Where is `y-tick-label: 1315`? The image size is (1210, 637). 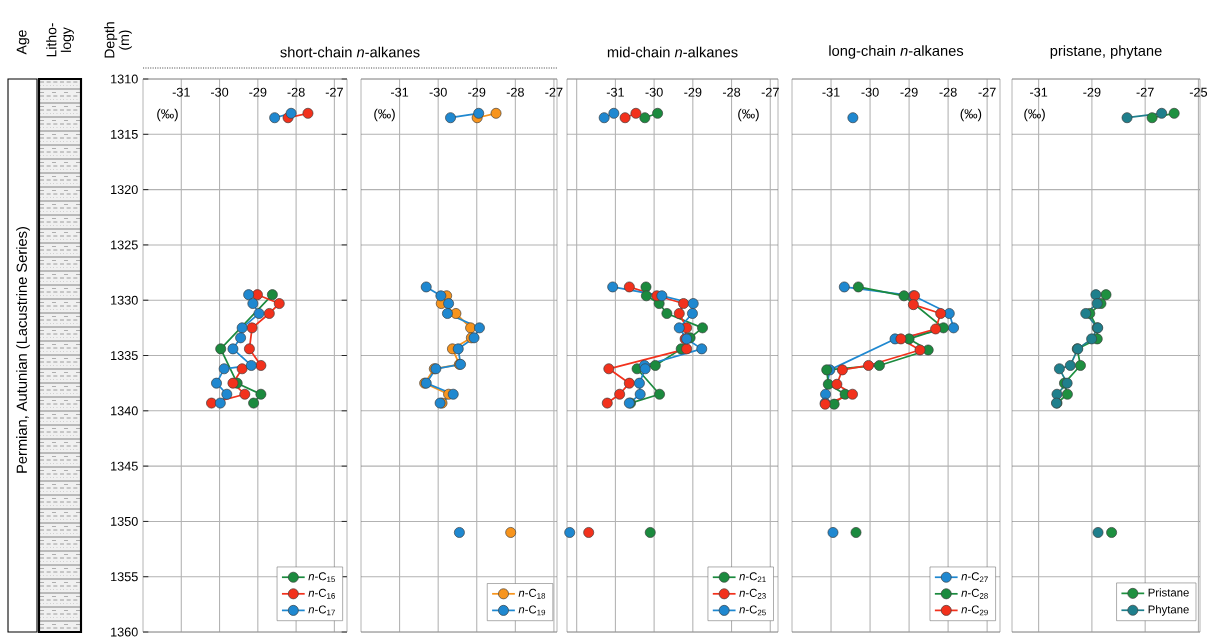
y-tick-label: 1315 is located at coordinates (124, 134).